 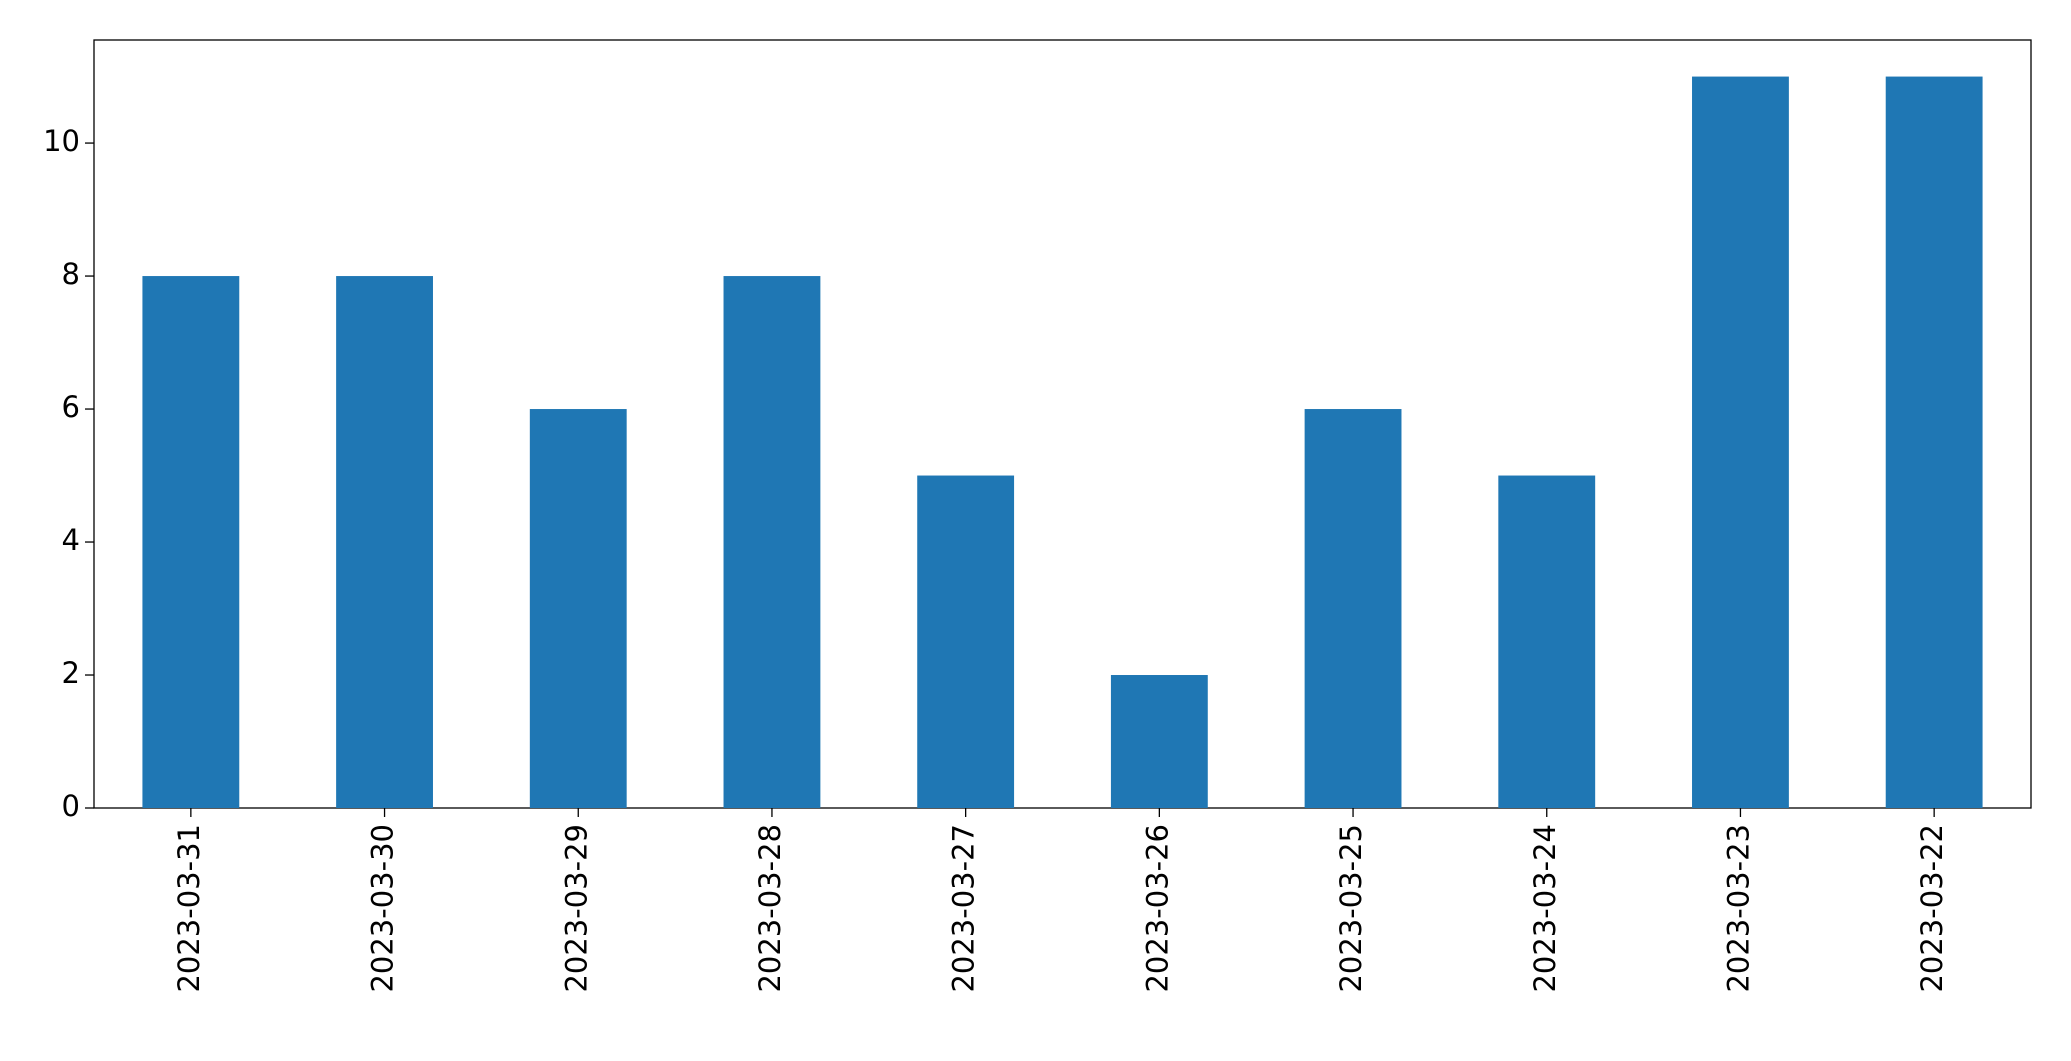 What do you see at coordinates (71, 274) in the screenshot?
I see `y-tick-label: 8` at bounding box center [71, 274].